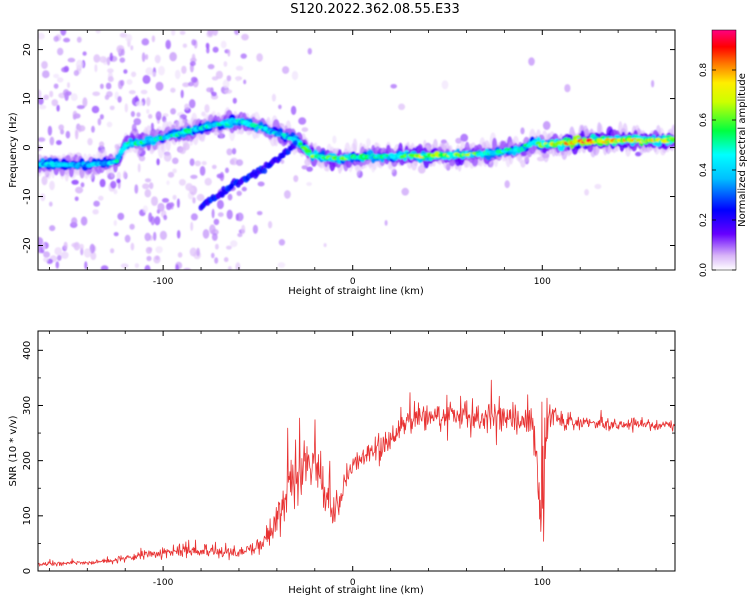  Describe the element at coordinates (356, 590) in the screenshot. I see `bottom-xlabel: Height of straight line (km)` at that location.